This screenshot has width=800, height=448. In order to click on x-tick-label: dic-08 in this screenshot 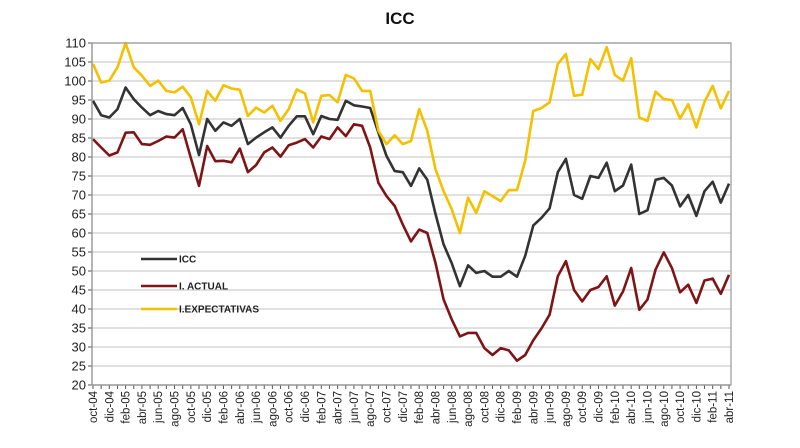, I will do `click(502, 406)`.